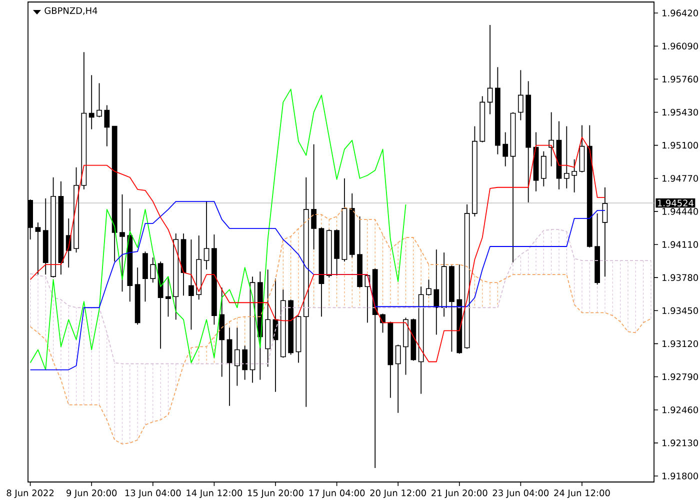 The image size is (700, 500). Describe the element at coordinates (680, 79) in the screenshot. I see `y-tick-label: 1.95760` at that location.